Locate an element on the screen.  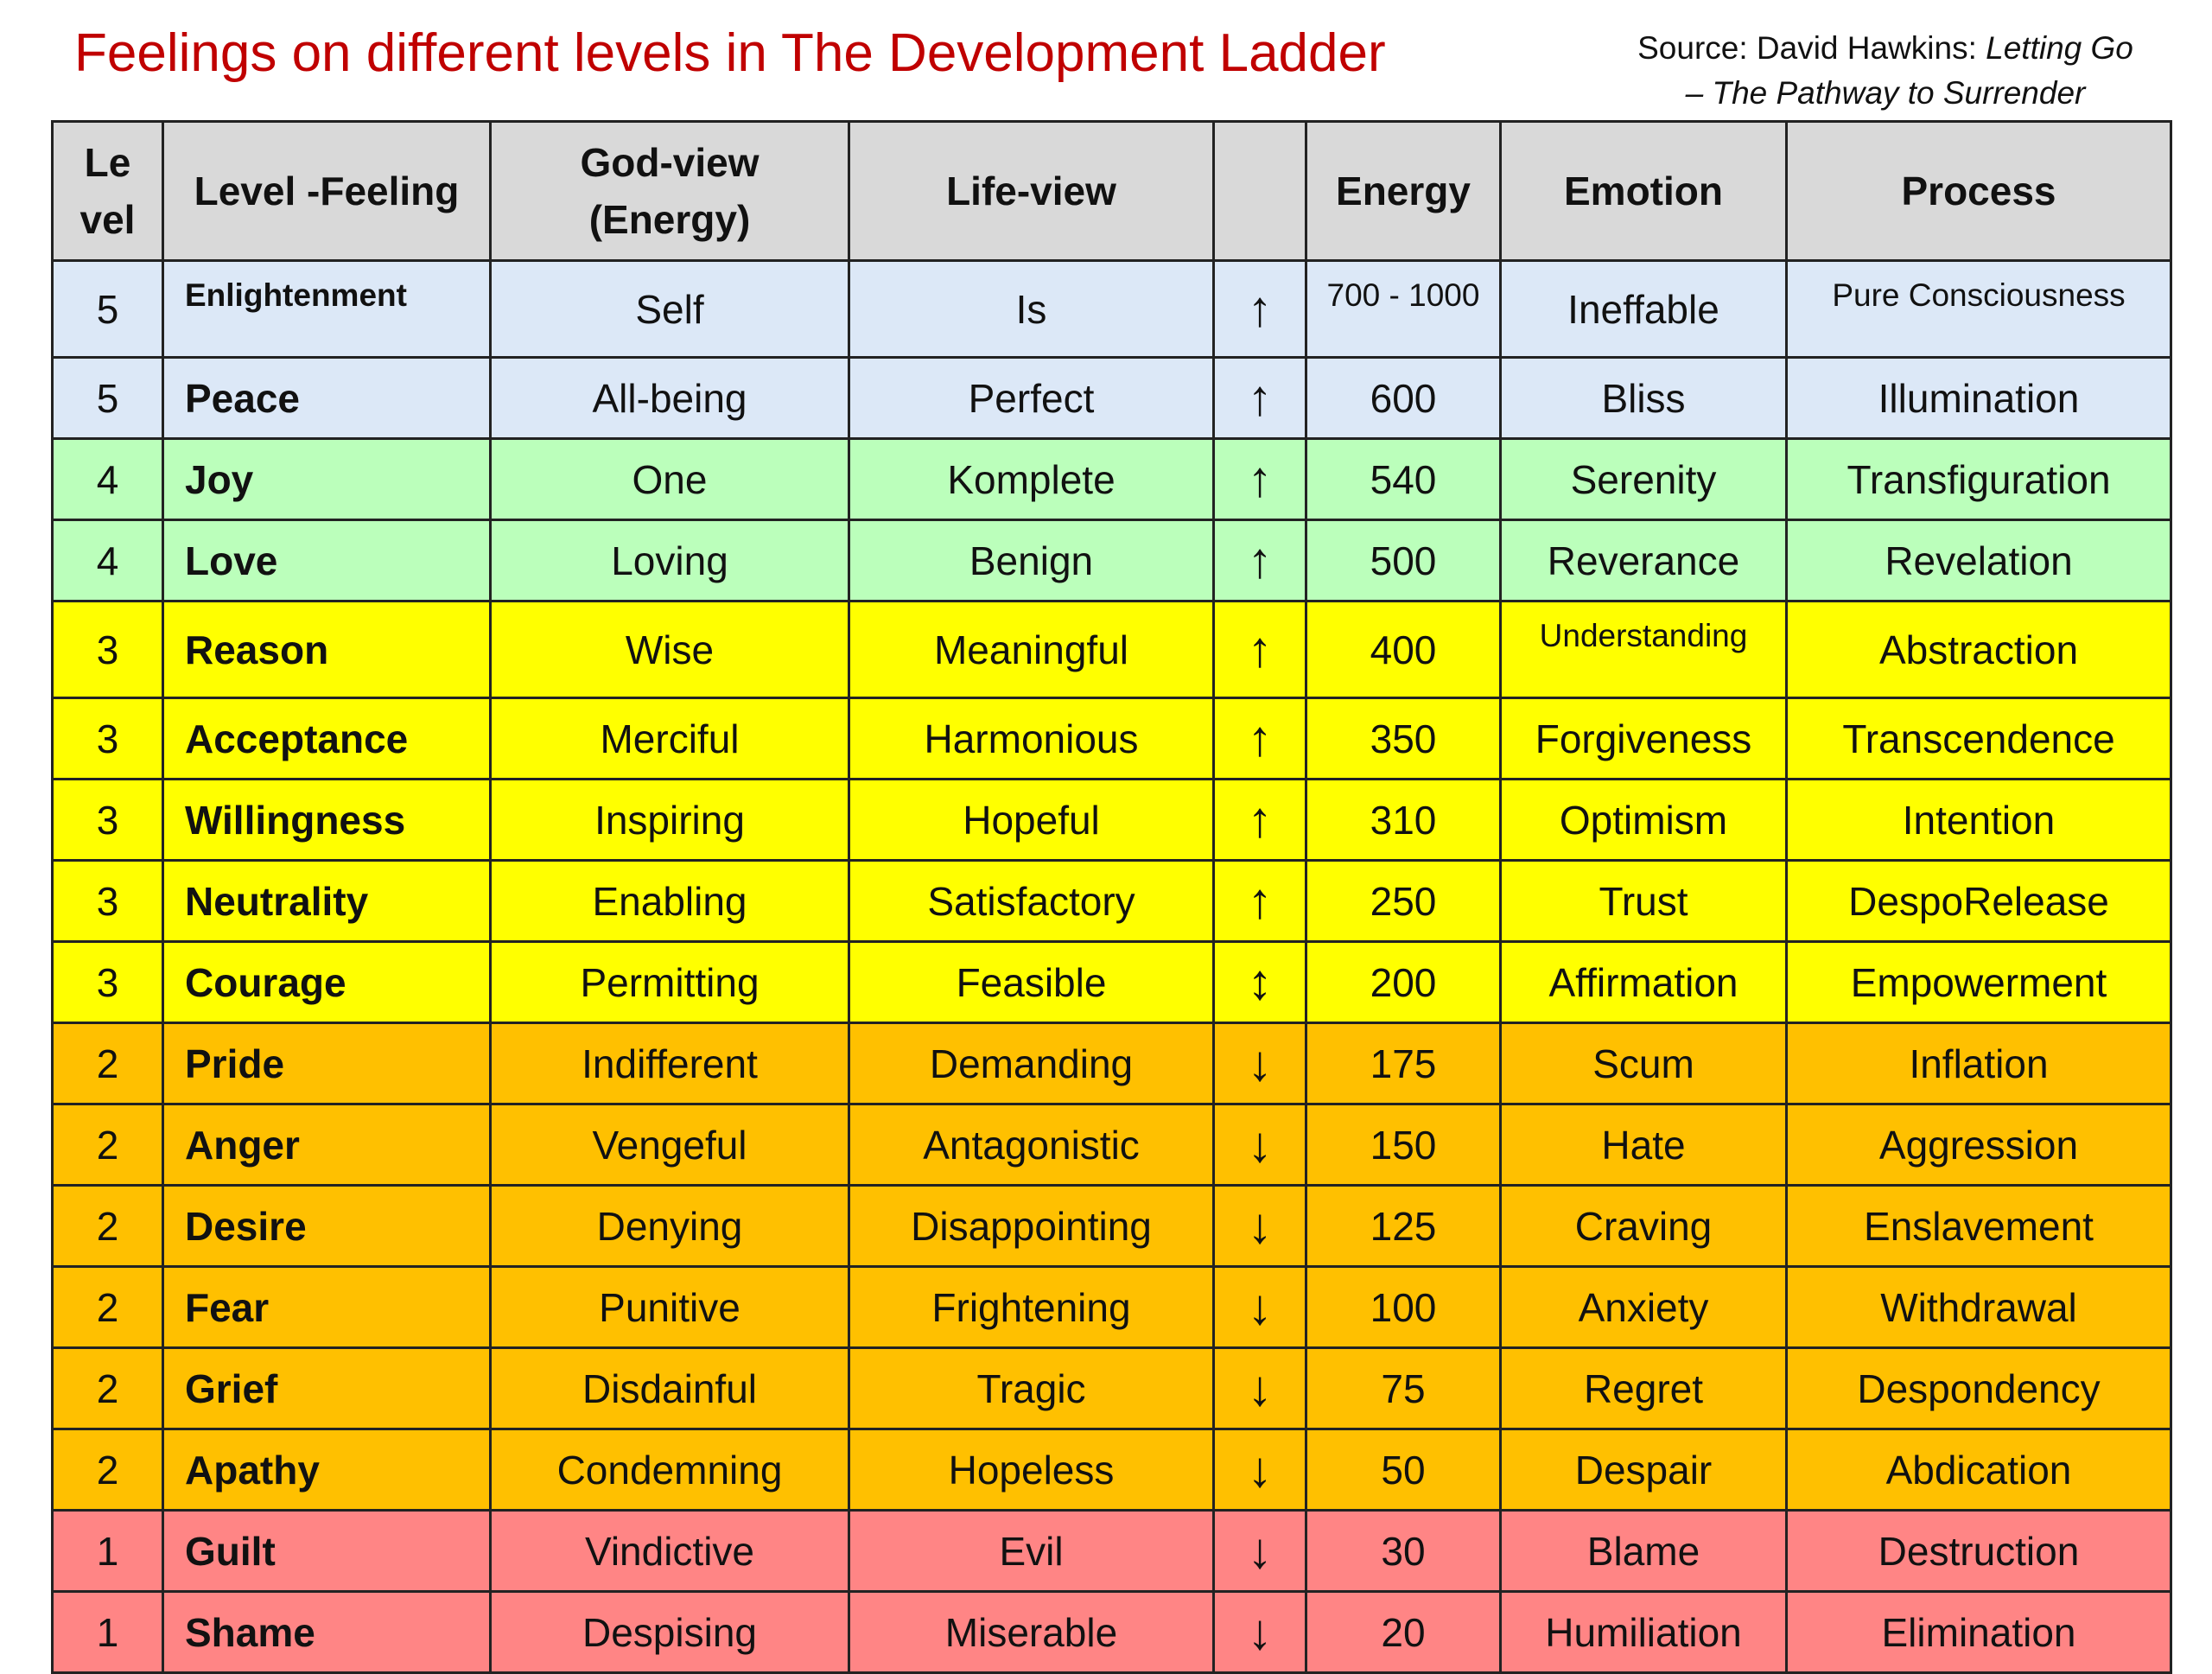
god-view-cell: Despising is located at coordinates (669, 1632).